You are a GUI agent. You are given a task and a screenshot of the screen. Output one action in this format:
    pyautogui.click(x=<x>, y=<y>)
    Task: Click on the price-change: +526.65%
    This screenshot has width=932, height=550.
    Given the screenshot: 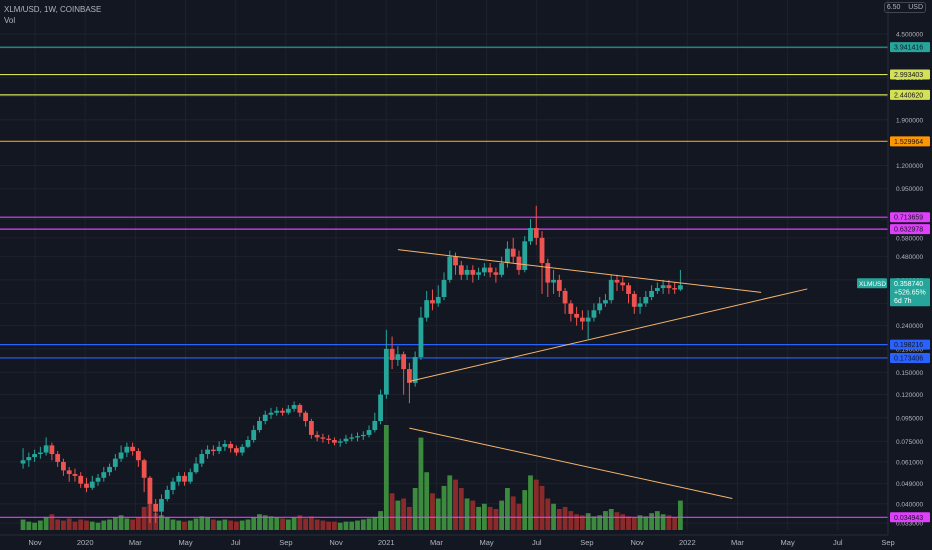 What is the action you would take?
    pyautogui.click(x=910, y=292)
    